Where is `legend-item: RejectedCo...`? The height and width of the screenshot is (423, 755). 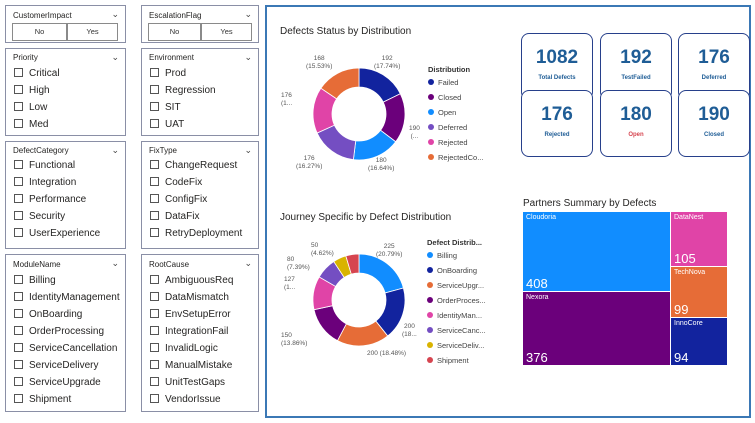 legend-item: RejectedCo... is located at coordinates (455, 157).